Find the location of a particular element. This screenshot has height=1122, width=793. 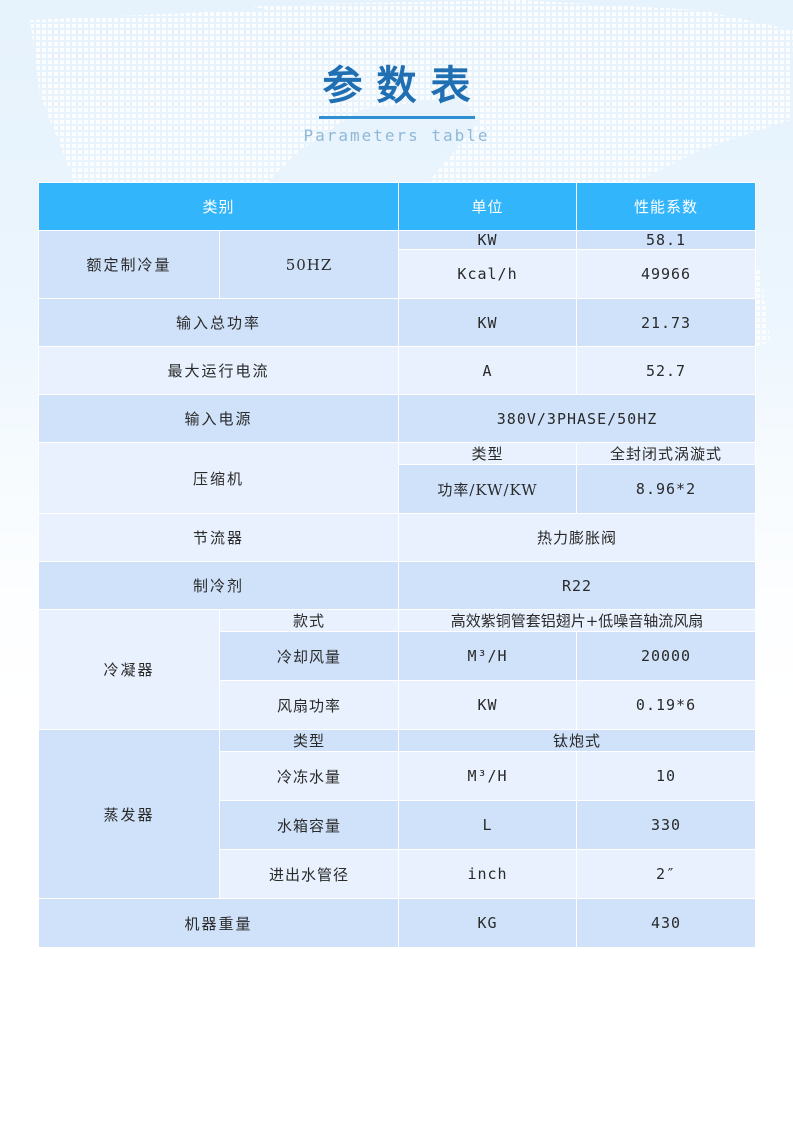

cell-unit: Kcal/h is located at coordinates (488, 274).